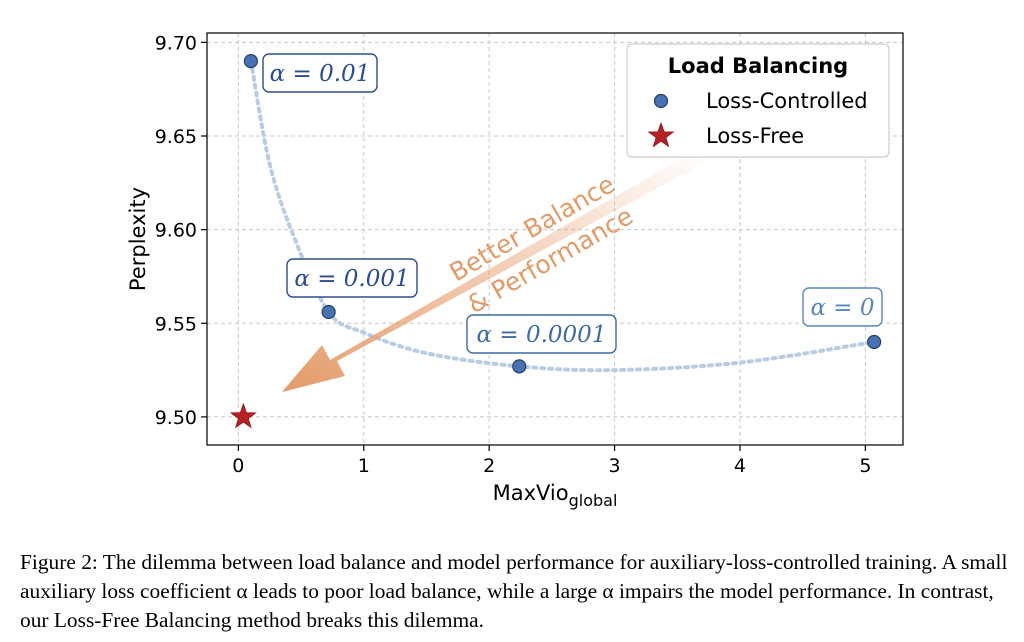  What do you see at coordinates (758, 66) in the screenshot?
I see `legend-title: Load Balancing` at bounding box center [758, 66].